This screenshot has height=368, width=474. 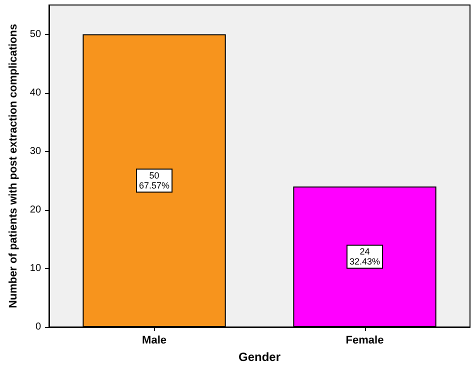 What do you see at coordinates (259, 357) in the screenshot?
I see `x-axis-title: Gender` at bounding box center [259, 357].